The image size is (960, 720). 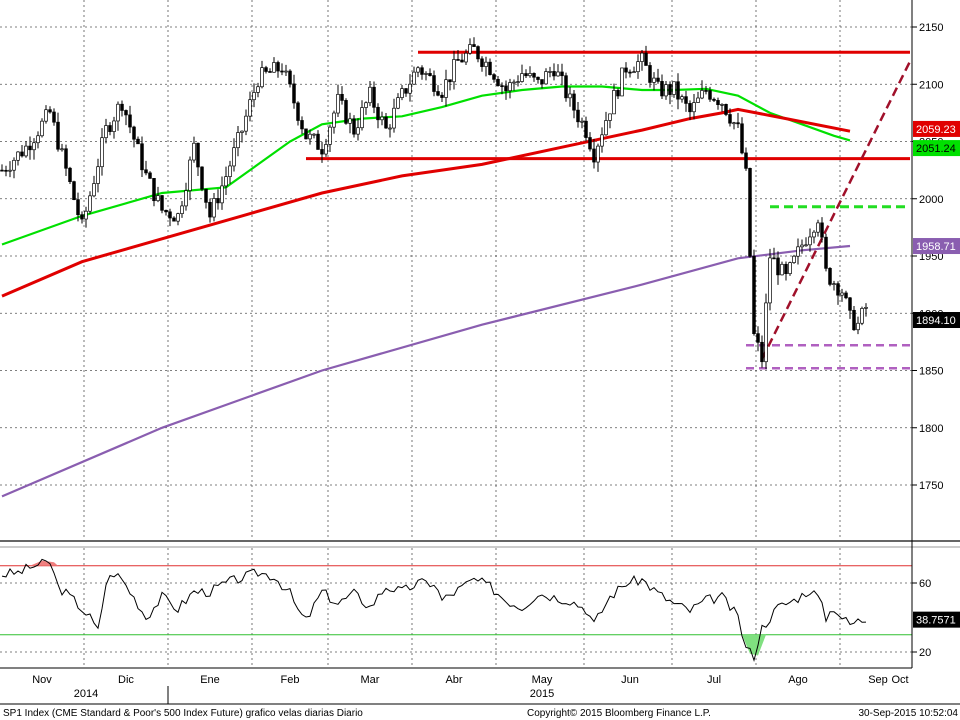 I want to click on panel-gap, so click(x=480, y=544).